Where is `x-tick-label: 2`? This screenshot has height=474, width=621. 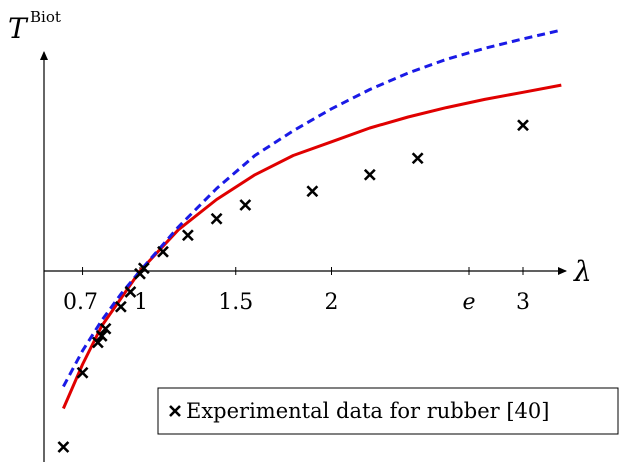 x-tick-label: 2 is located at coordinates (332, 302).